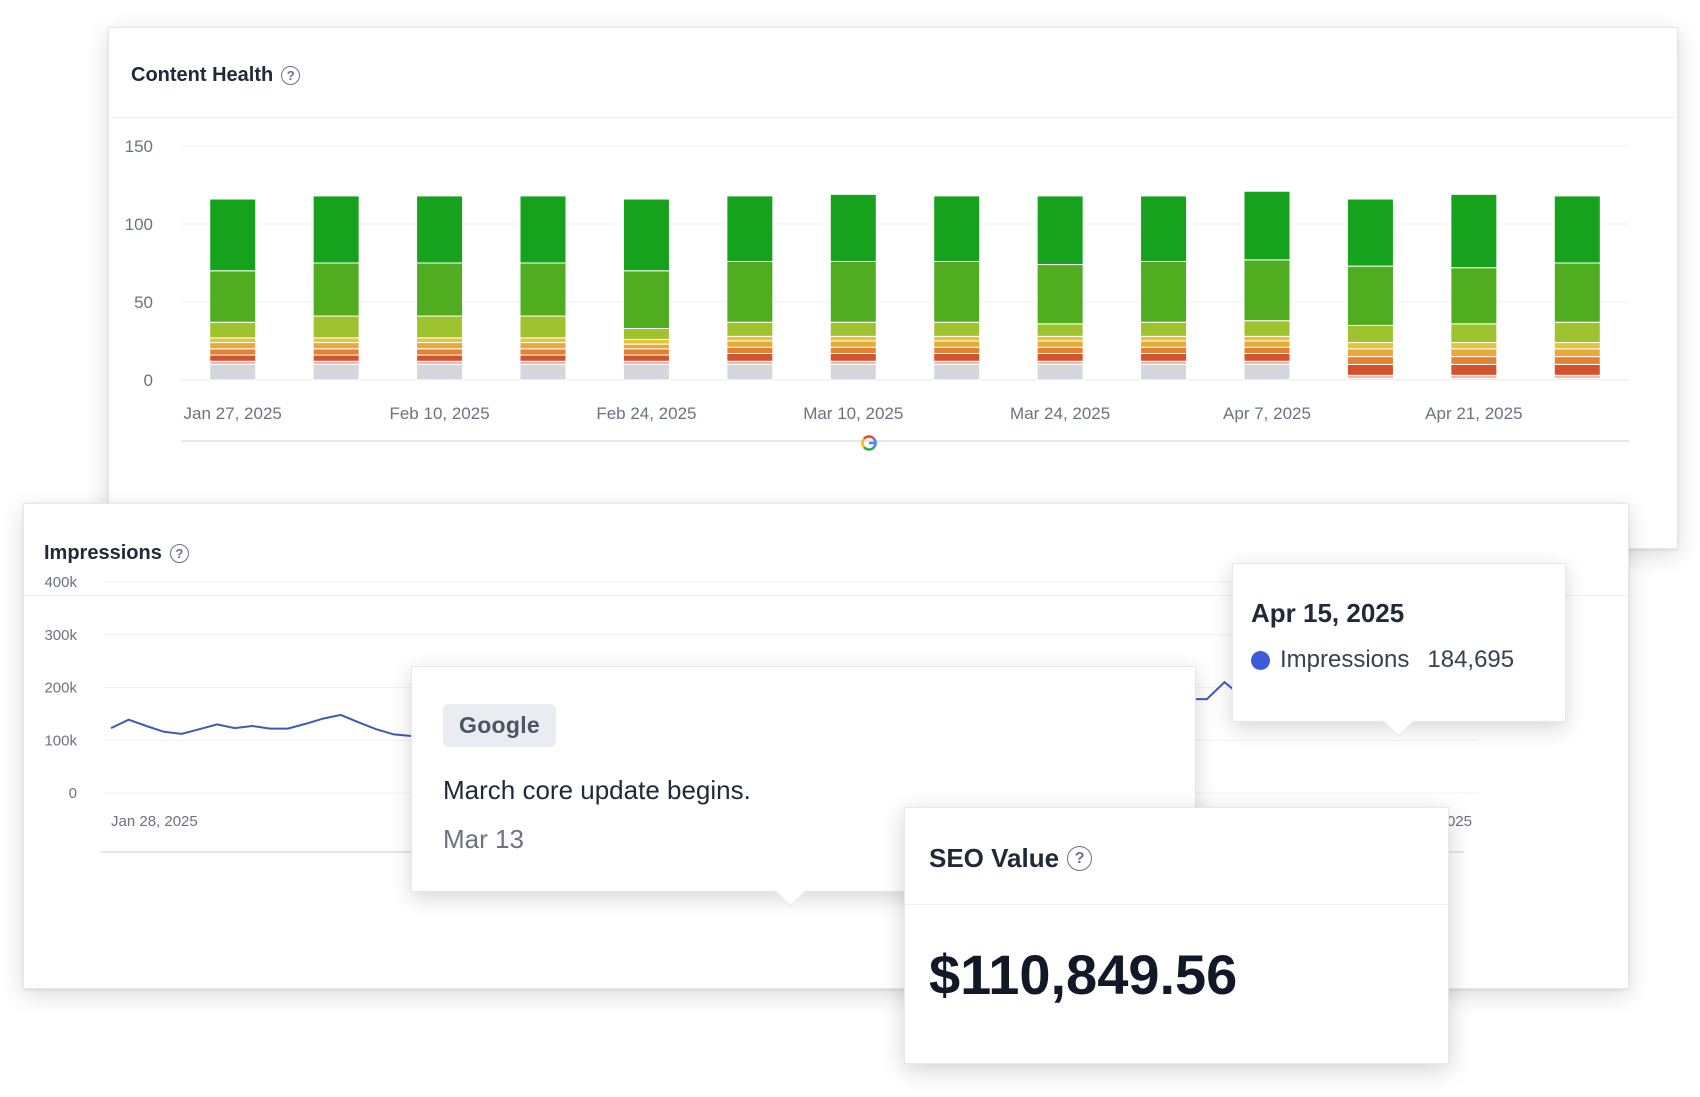  What do you see at coordinates (826, 595) in the screenshot?
I see `impressions-divider` at bounding box center [826, 595].